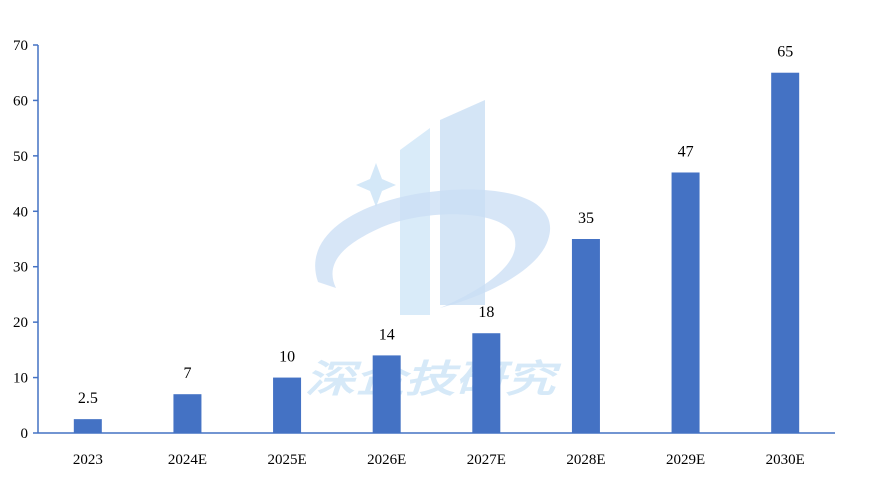  I want to click on y-tick-label: 40, so click(20, 212).